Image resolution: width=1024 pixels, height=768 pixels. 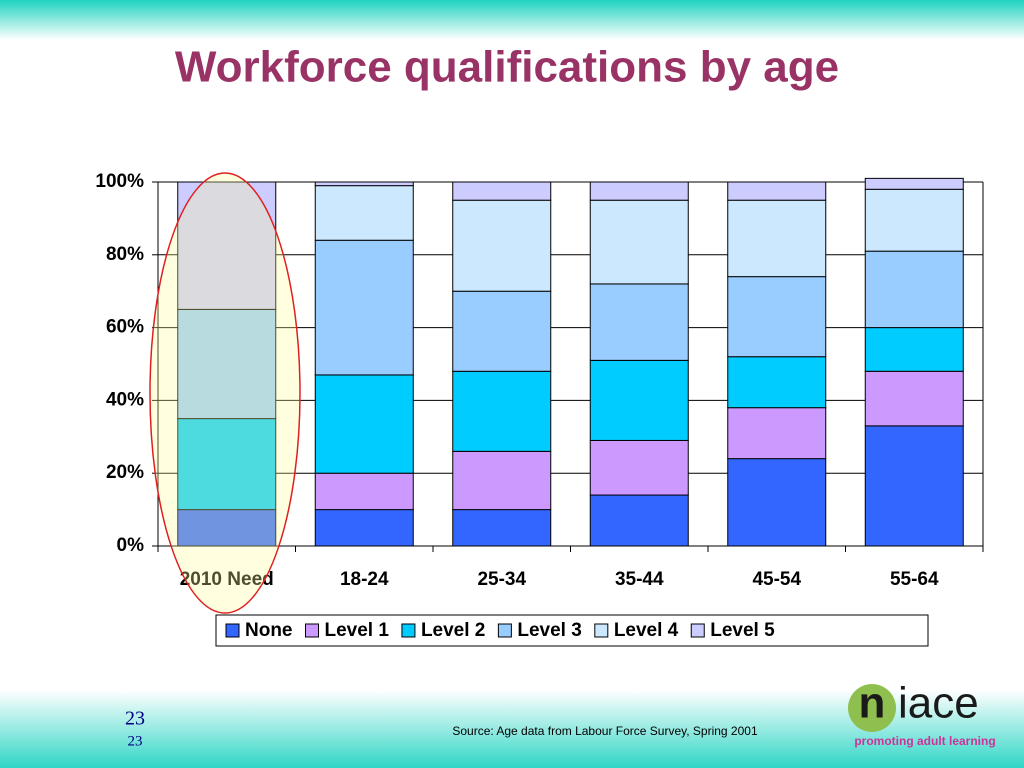 What do you see at coordinates (125, 399) in the screenshot?
I see `y-tick-label: 40%` at bounding box center [125, 399].